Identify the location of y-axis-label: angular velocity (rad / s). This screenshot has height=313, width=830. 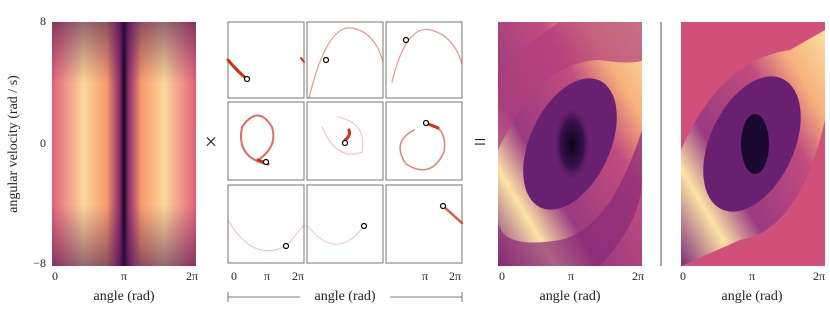
(13, 144).